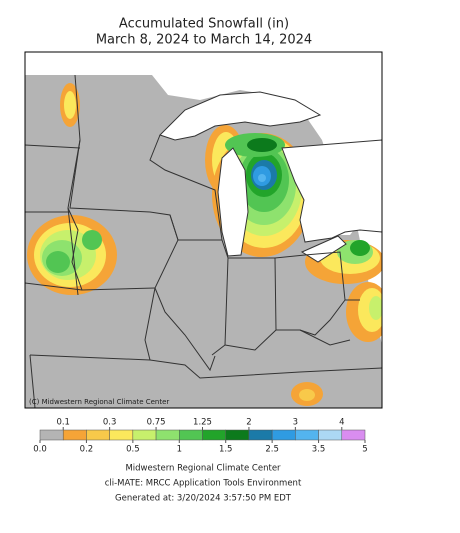 The height and width of the screenshot is (533, 460). I want to click on map-credit: (C) Midwestern Regional Climate Center, so click(99, 402).